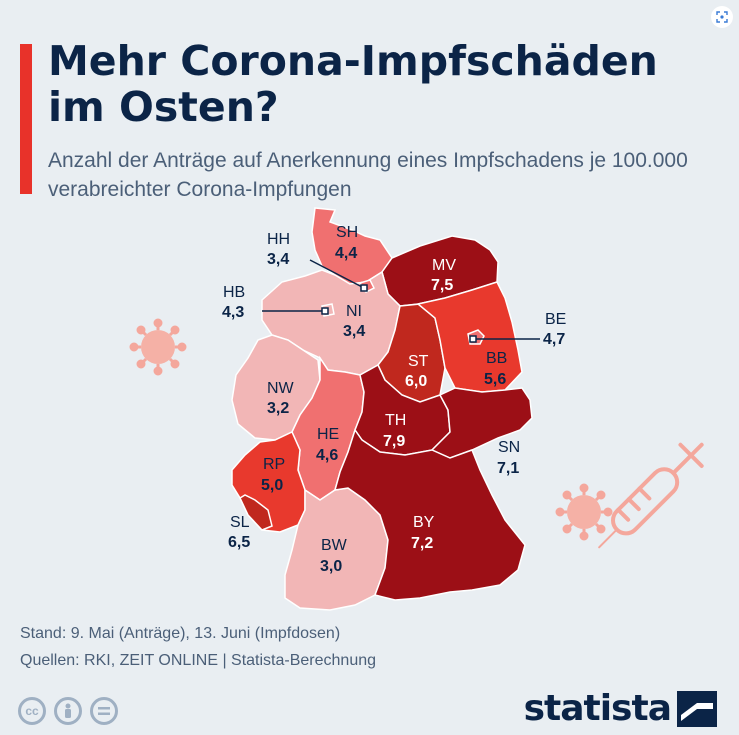 The image size is (739, 735). I want to click on label-TH-code: TH, so click(395, 420).